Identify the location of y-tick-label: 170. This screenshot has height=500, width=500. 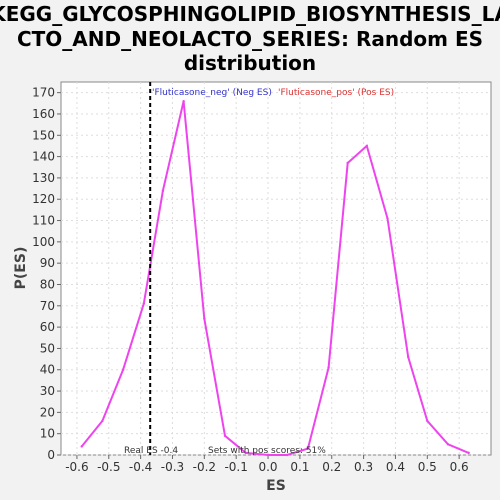
(43, 93).